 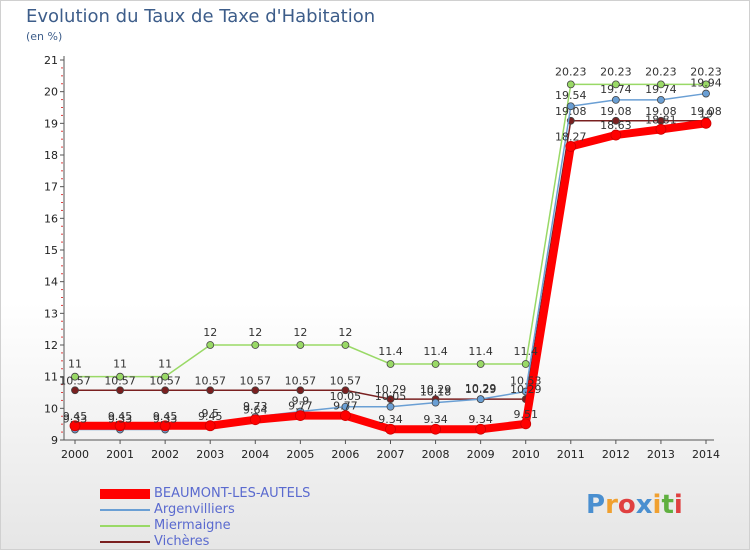 I want to click on x-tick-label: 2010, so click(x=526, y=454).